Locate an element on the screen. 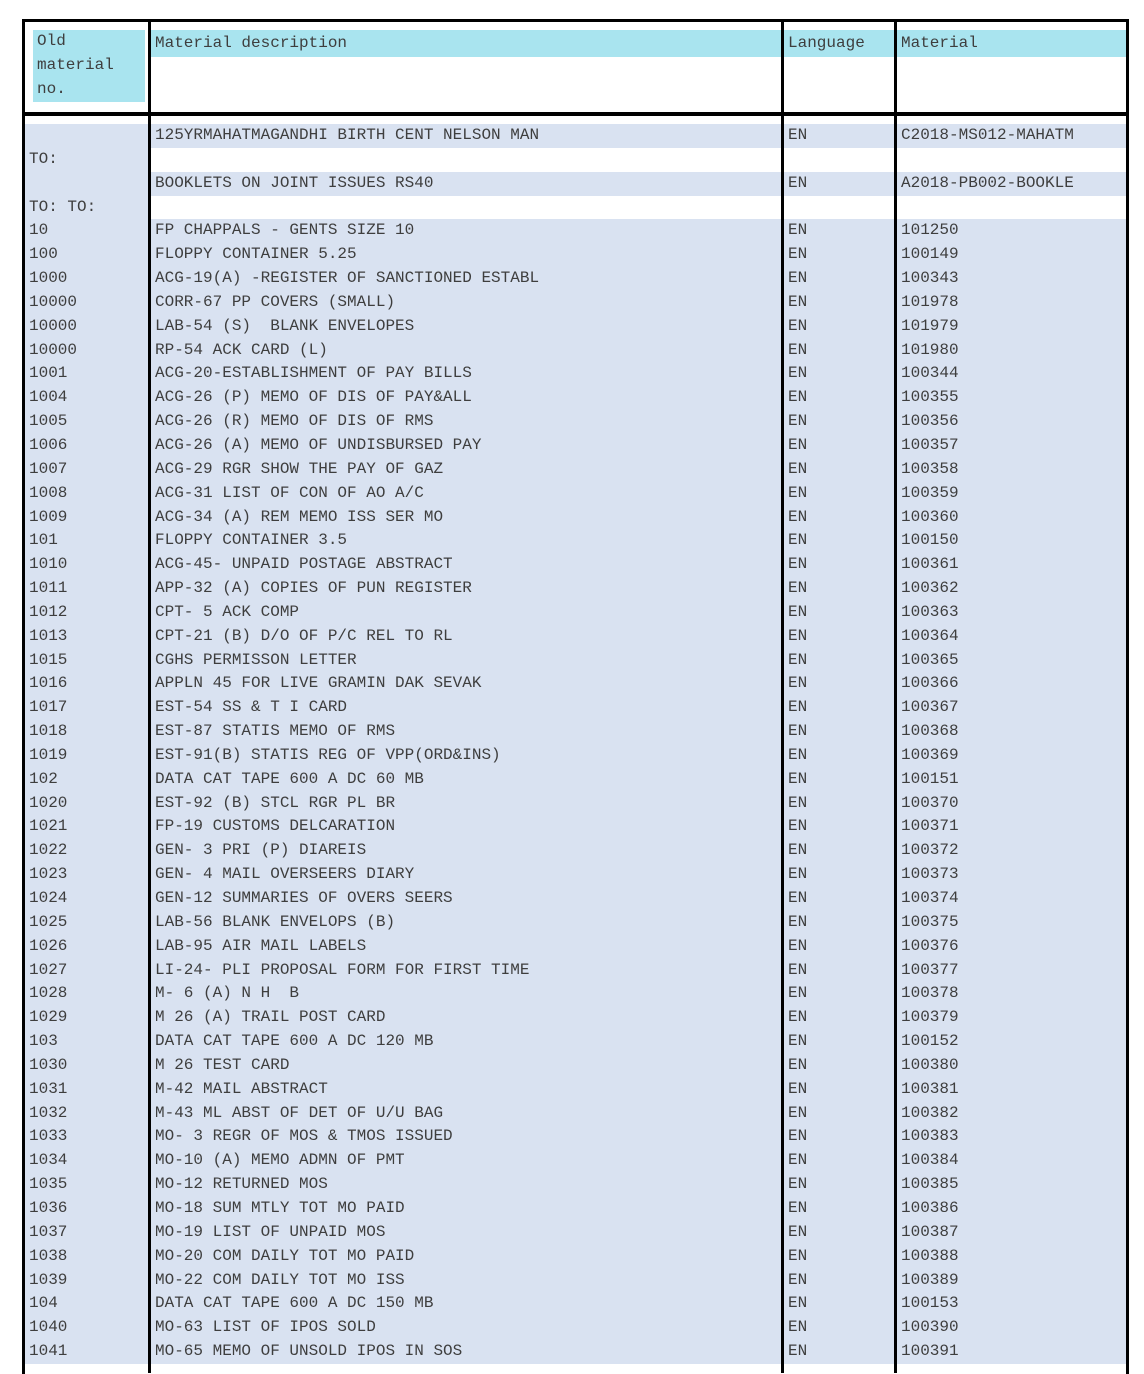 This screenshot has width=1144, height=1374. cell-description: M 26 (A) TRAIL POST CARD is located at coordinates (466, 1018).